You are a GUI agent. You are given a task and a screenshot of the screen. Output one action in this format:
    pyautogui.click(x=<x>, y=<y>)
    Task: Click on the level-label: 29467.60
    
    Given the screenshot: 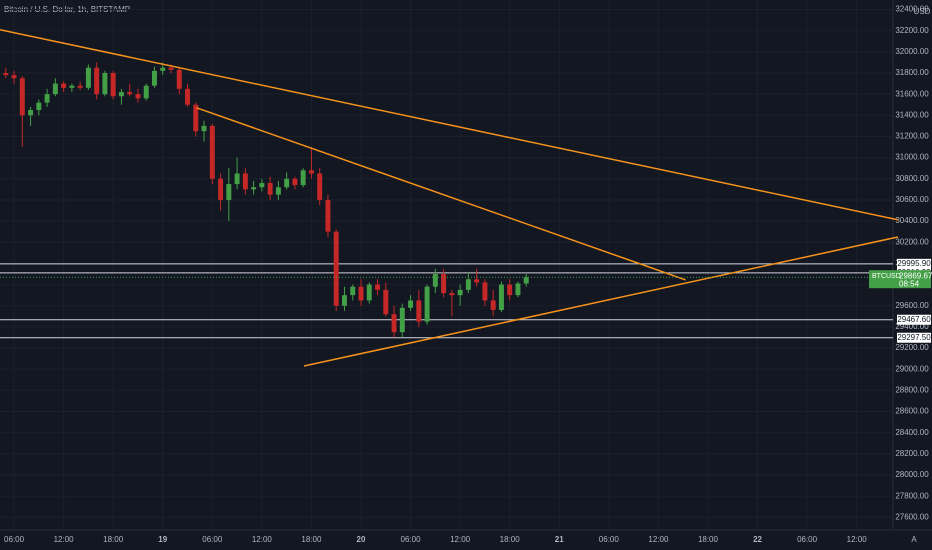 What is the action you would take?
    pyautogui.click(x=914, y=319)
    